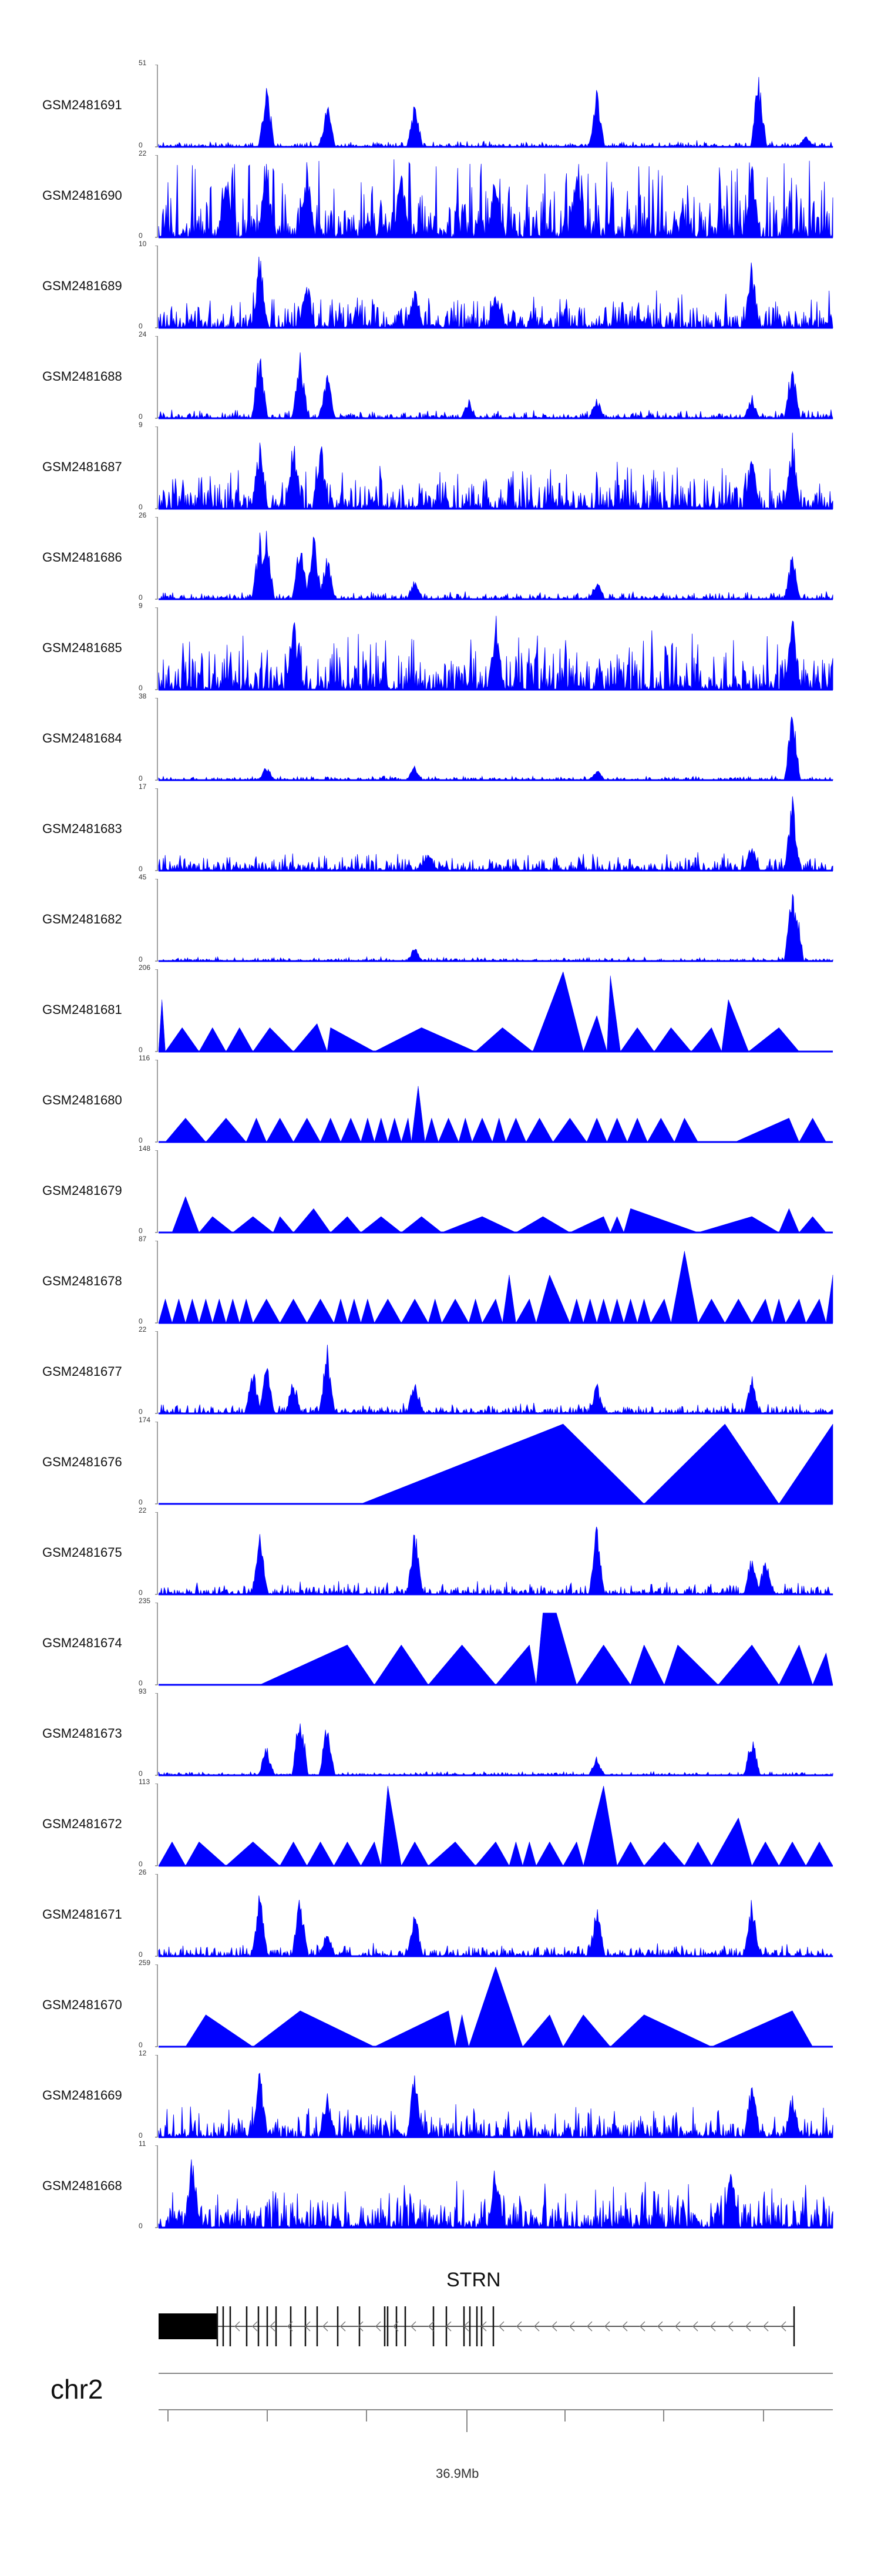  What do you see at coordinates (145, 1058) in the screenshot?
I see `y-max-label: 116` at bounding box center [145, 1058].